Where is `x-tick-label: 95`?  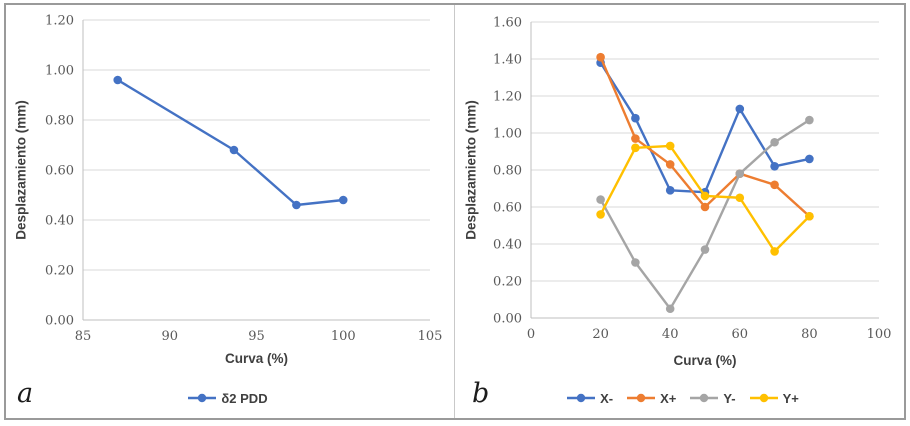 x-tick-label: 95 is located at coordinates (256, 336).